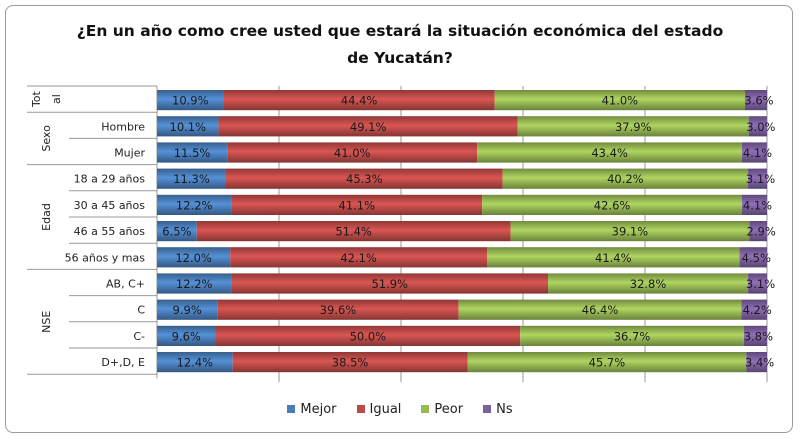 Image resolution: width=800 pixels, height=439 pixels. I want to click on data-label: 45.3%, so click(364, 179).